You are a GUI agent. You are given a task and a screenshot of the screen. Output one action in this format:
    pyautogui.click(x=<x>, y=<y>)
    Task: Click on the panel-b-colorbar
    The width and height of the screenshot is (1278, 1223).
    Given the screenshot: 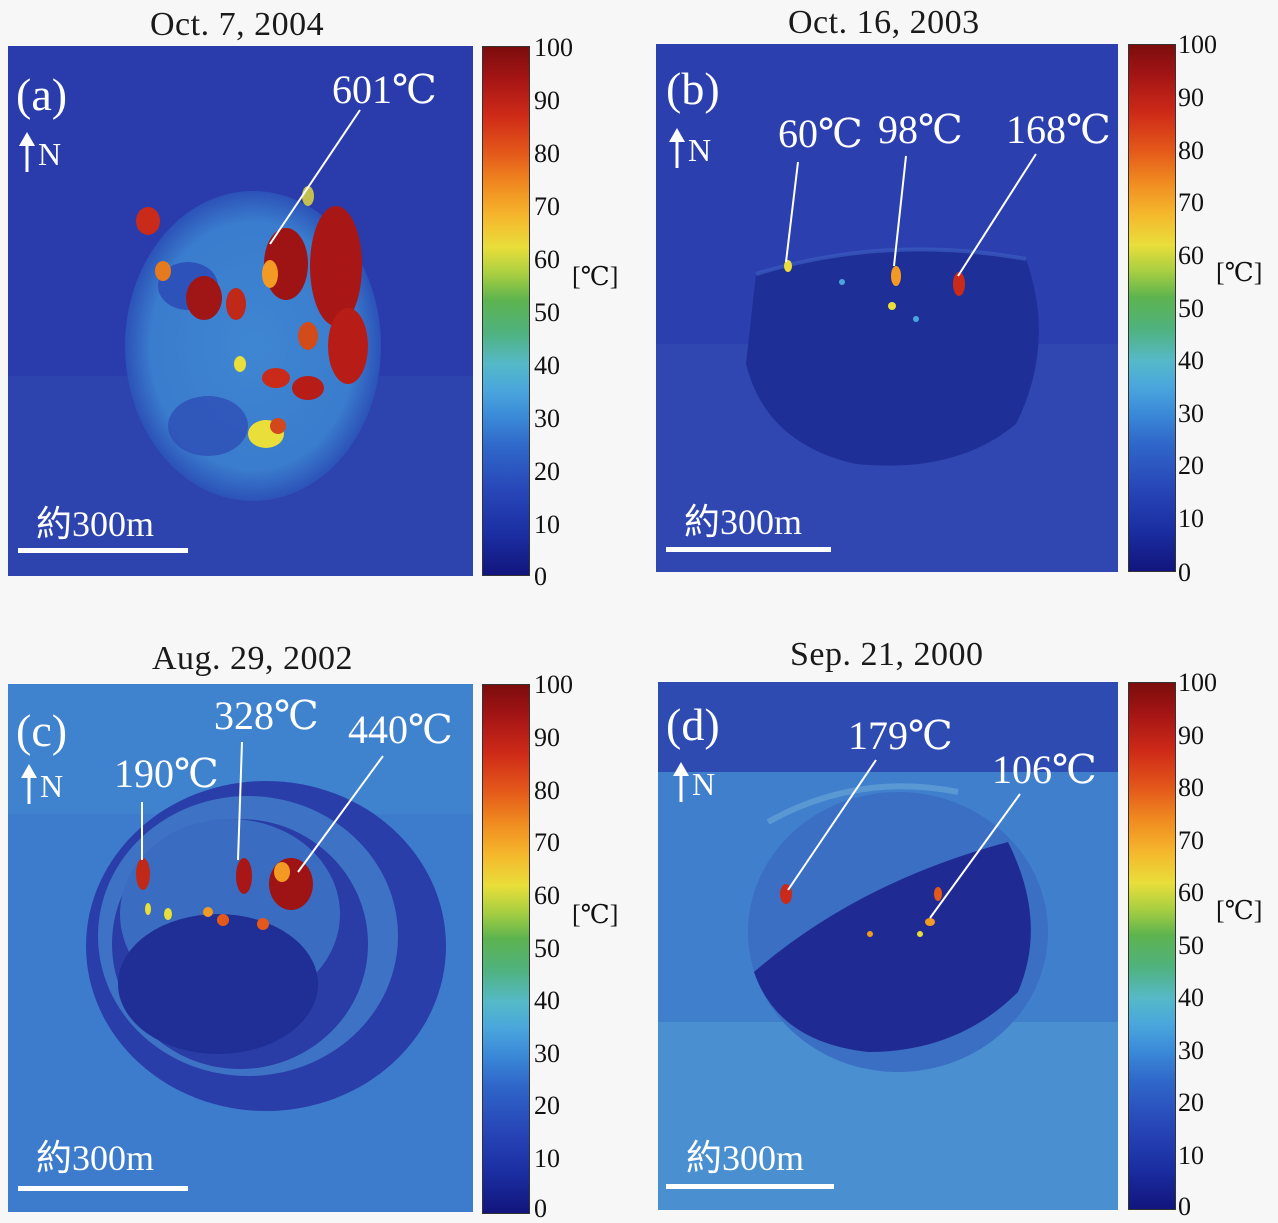 What is the action you would take?
    pyautogui.click(x=1152, y=308)
    